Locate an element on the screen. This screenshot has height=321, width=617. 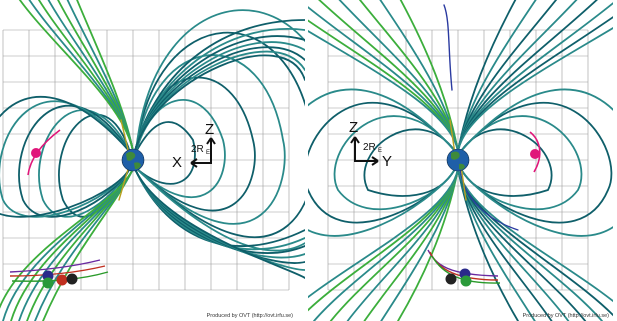
spacecraft-trajectory is located at coordinates (535, 152).